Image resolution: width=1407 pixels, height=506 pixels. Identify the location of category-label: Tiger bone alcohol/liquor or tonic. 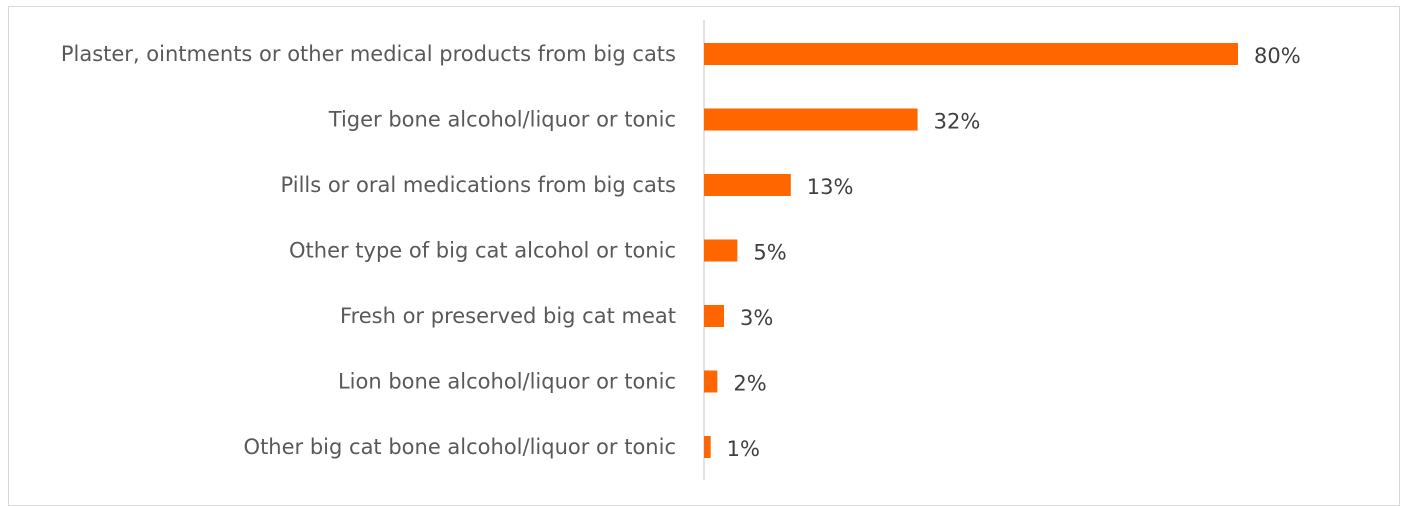
(502, 120).